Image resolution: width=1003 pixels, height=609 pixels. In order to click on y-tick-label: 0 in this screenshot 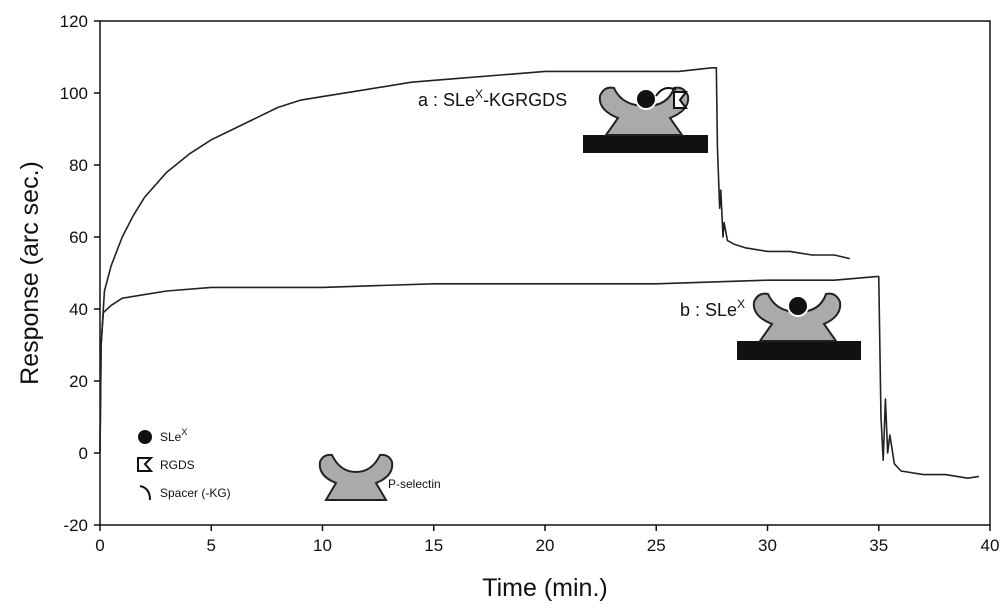, I will do `click(83, 453)`.